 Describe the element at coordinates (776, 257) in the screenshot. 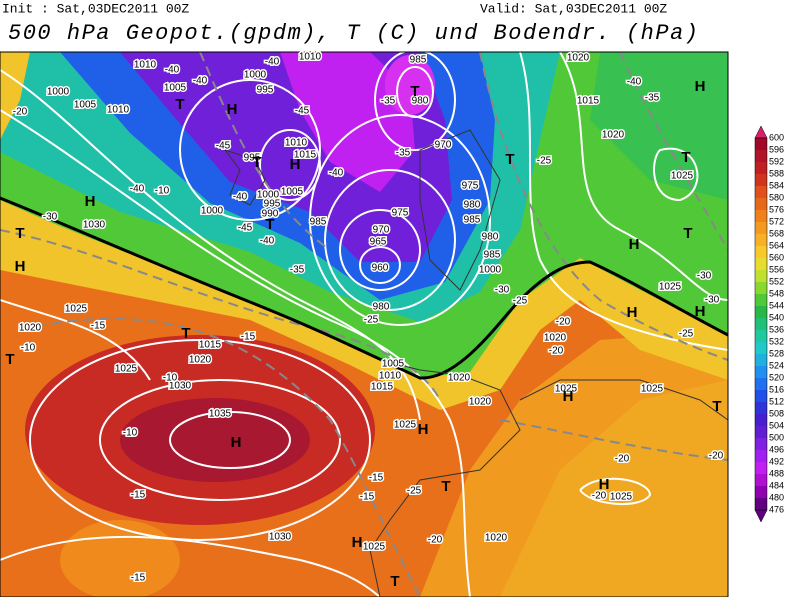

I see `legend-tick-label: 560` at that location.